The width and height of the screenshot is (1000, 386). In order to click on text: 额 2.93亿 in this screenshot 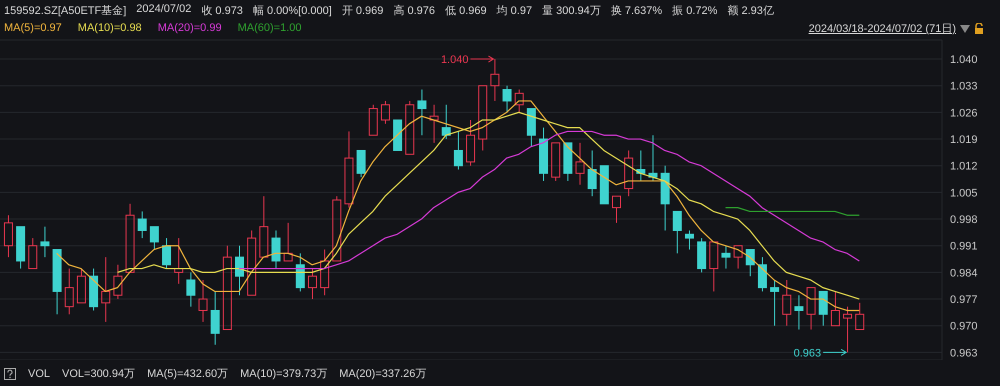, I will do `click(750, 11)`.